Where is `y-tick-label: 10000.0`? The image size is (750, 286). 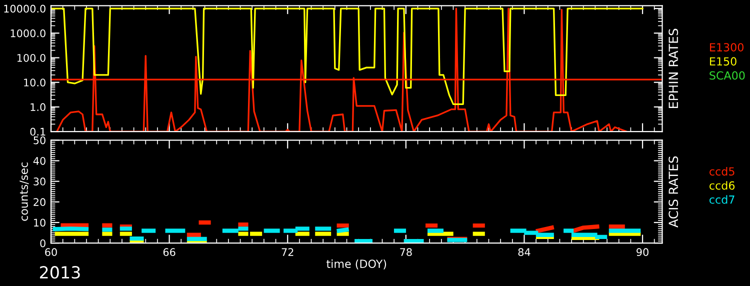 y-tick-label: 10000.0 is located at coordinates (25, 8).